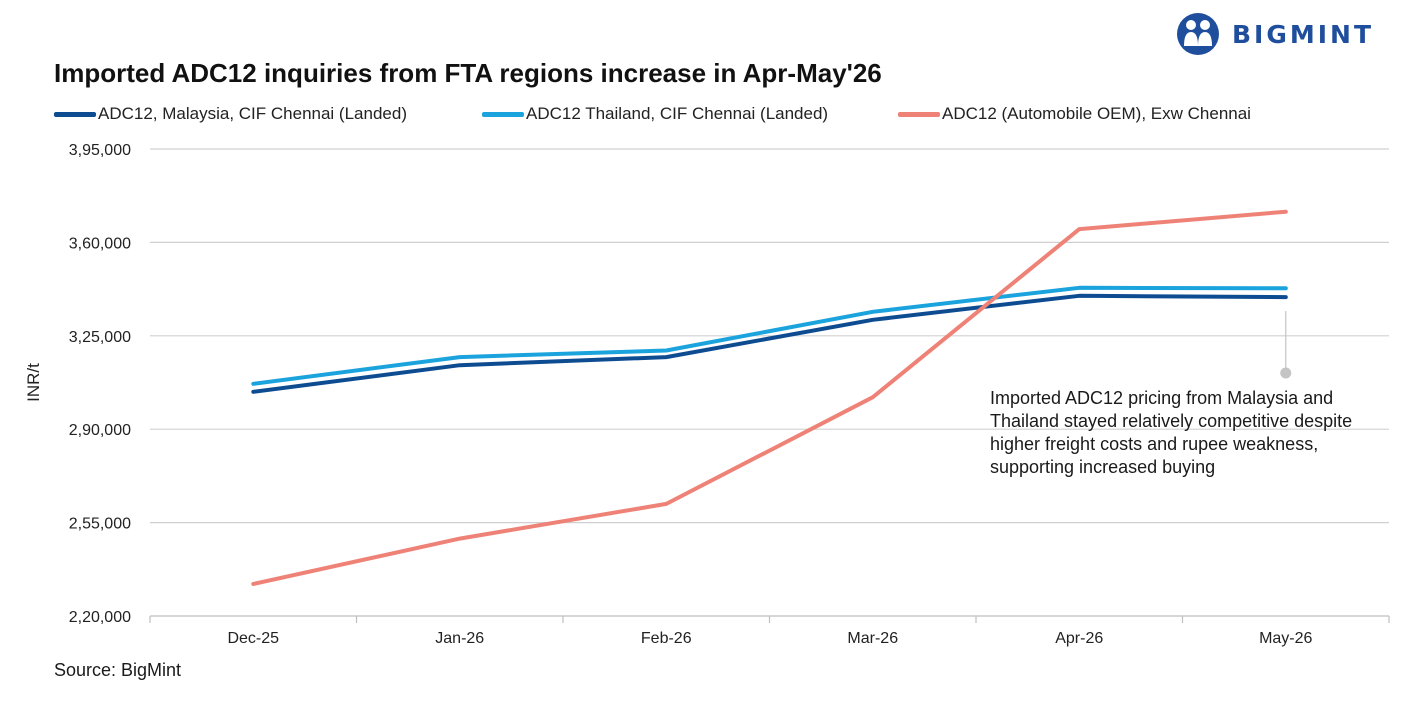 This screenshot has width=1412, height=709. I want to click on legend-item-malaysia: ADC12, Malaysia, CIF Chennai (Landed), so click(230, 114).